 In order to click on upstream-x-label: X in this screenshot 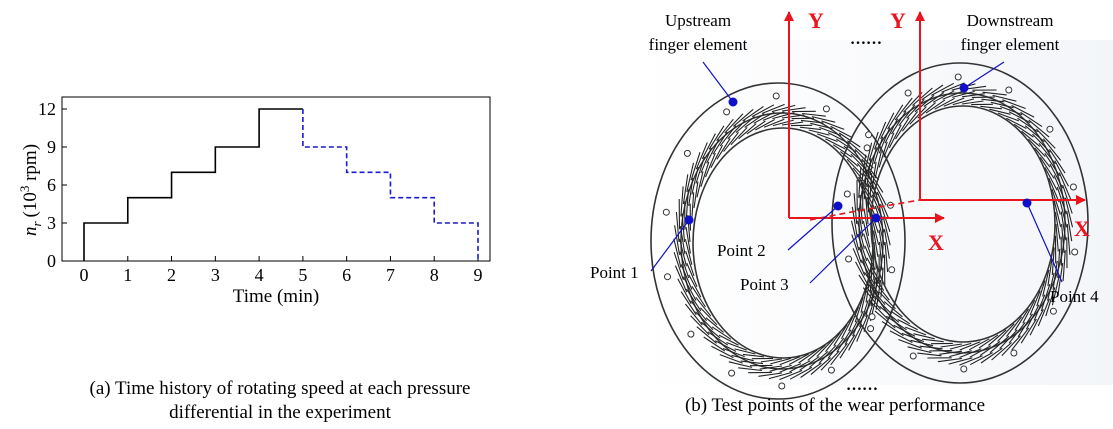, I will do `click(936, 242)`.